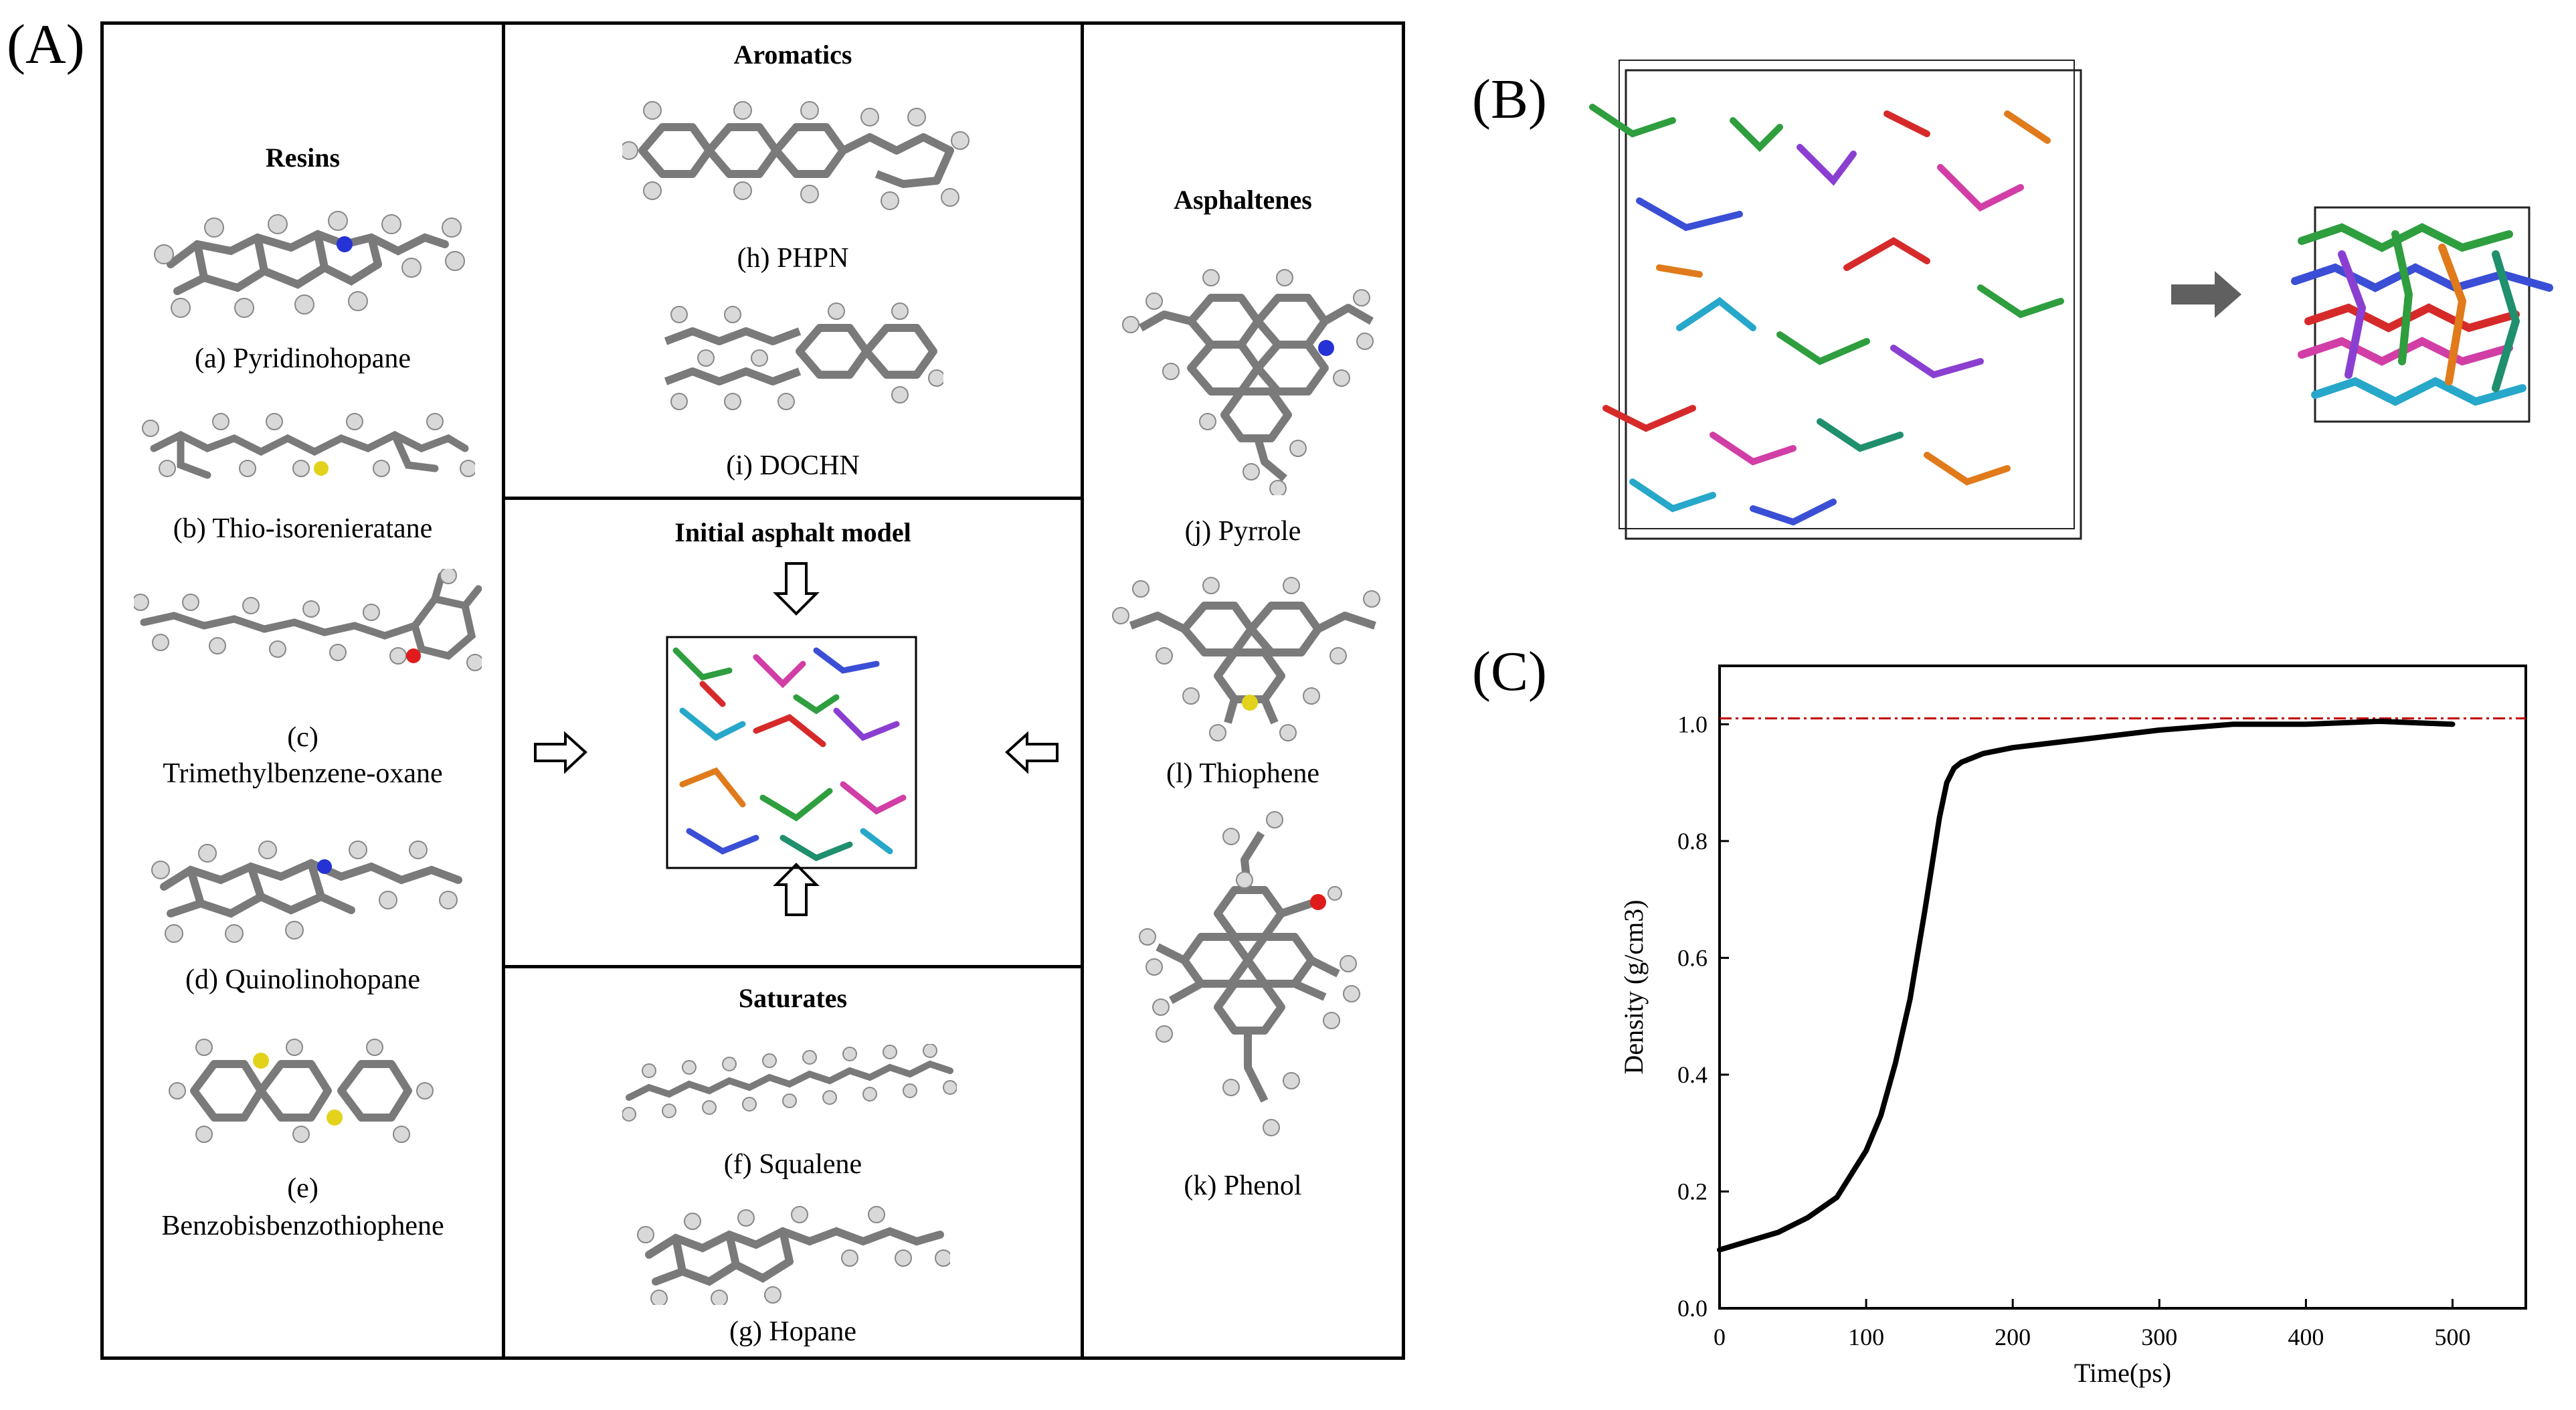  I want to click on molecule-thio-isorenieratane, so click(308, 446).